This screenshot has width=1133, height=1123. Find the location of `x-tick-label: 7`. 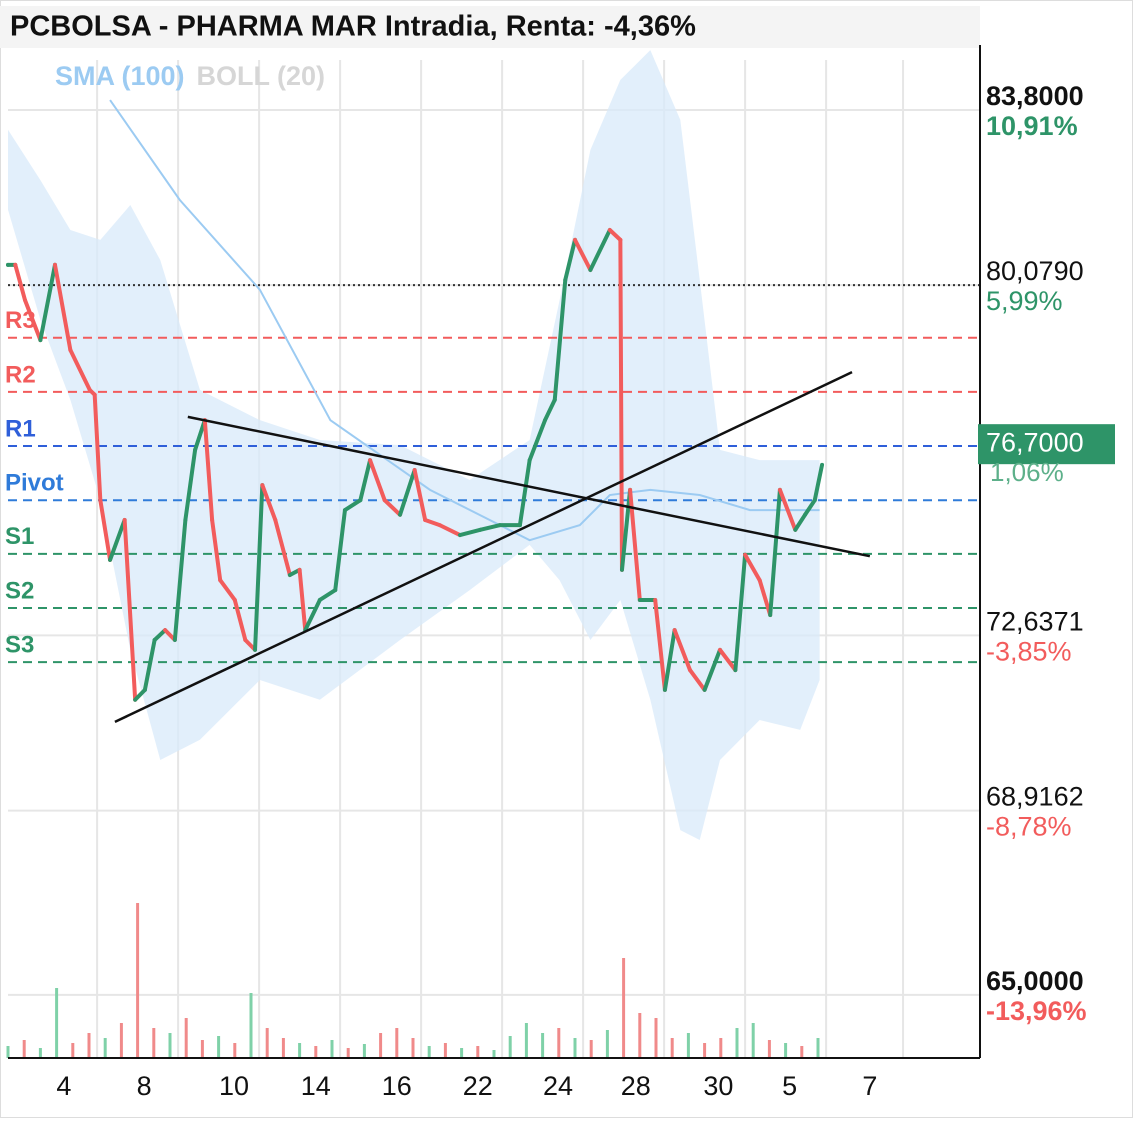

x-tick-label: 7 is located at coordinates (869, 1086).